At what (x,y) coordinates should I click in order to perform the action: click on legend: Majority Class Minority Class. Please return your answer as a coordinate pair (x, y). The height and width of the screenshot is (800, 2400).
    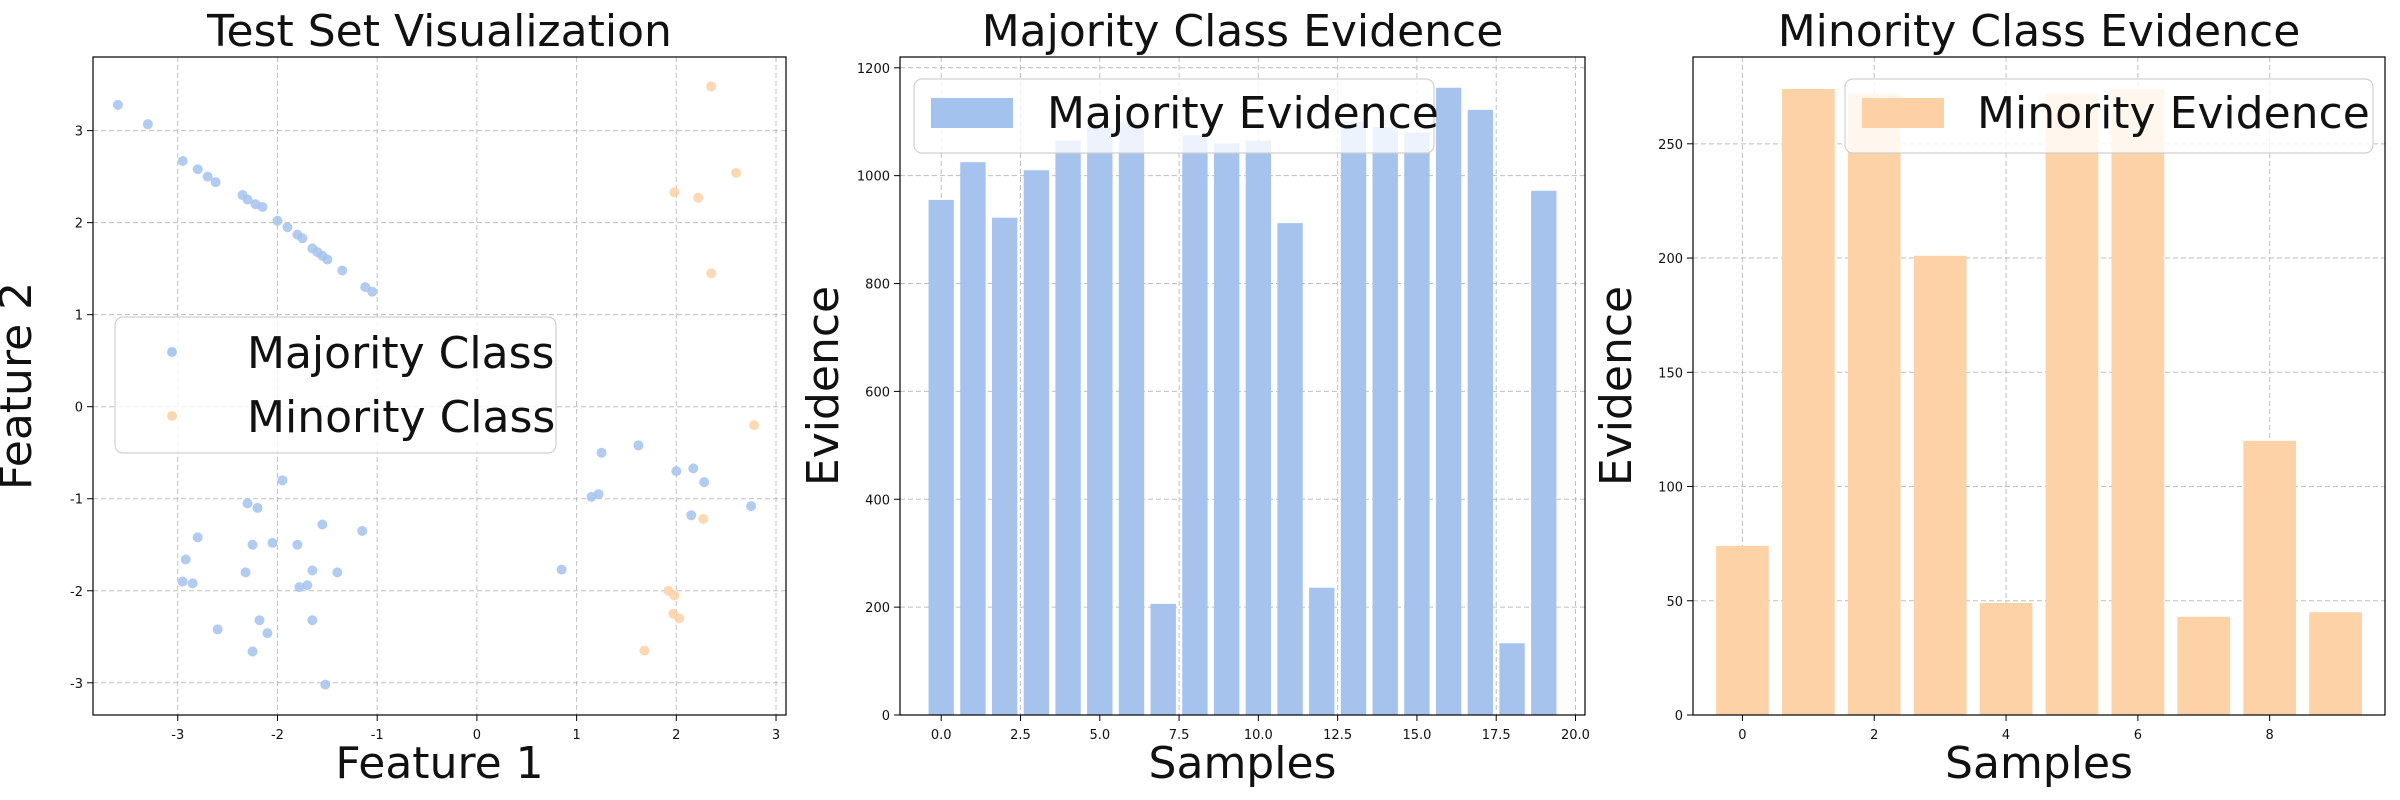
    Looking at the image, I should click on (335, 385).